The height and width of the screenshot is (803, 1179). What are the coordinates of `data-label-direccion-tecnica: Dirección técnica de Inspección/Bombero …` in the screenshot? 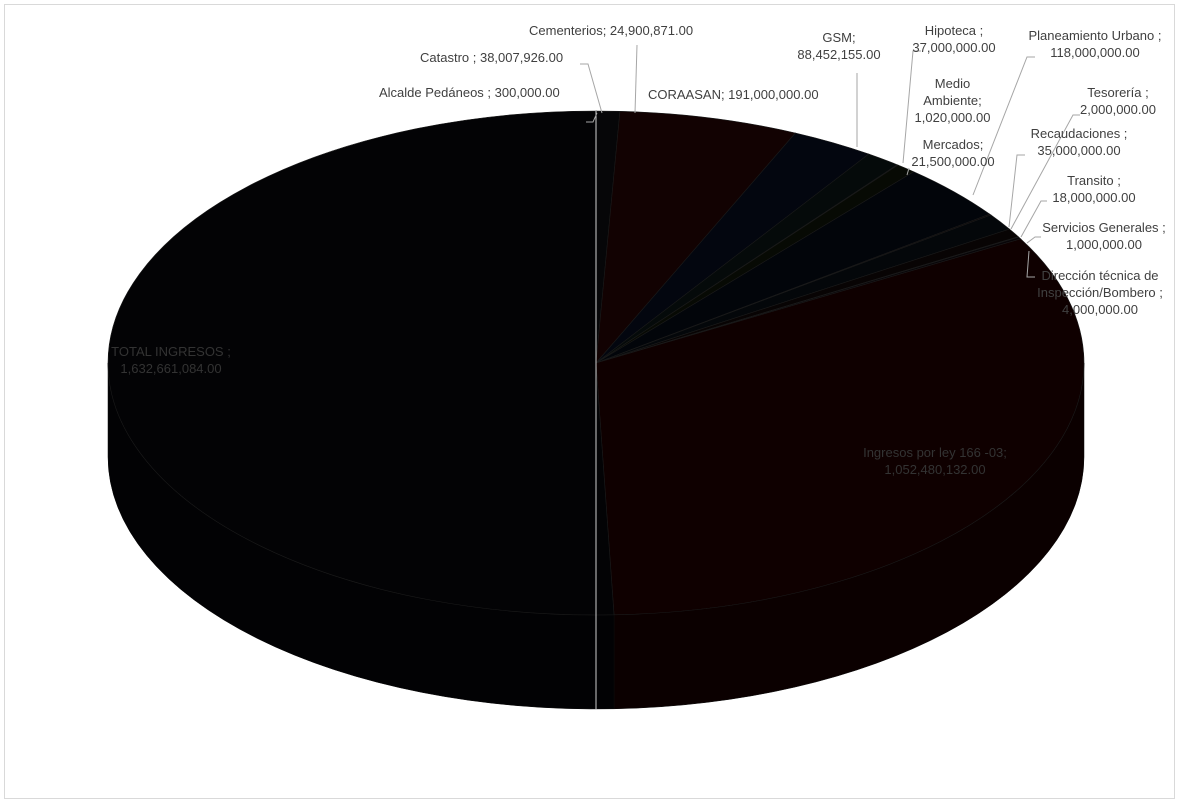 It's located at (1100, 292).